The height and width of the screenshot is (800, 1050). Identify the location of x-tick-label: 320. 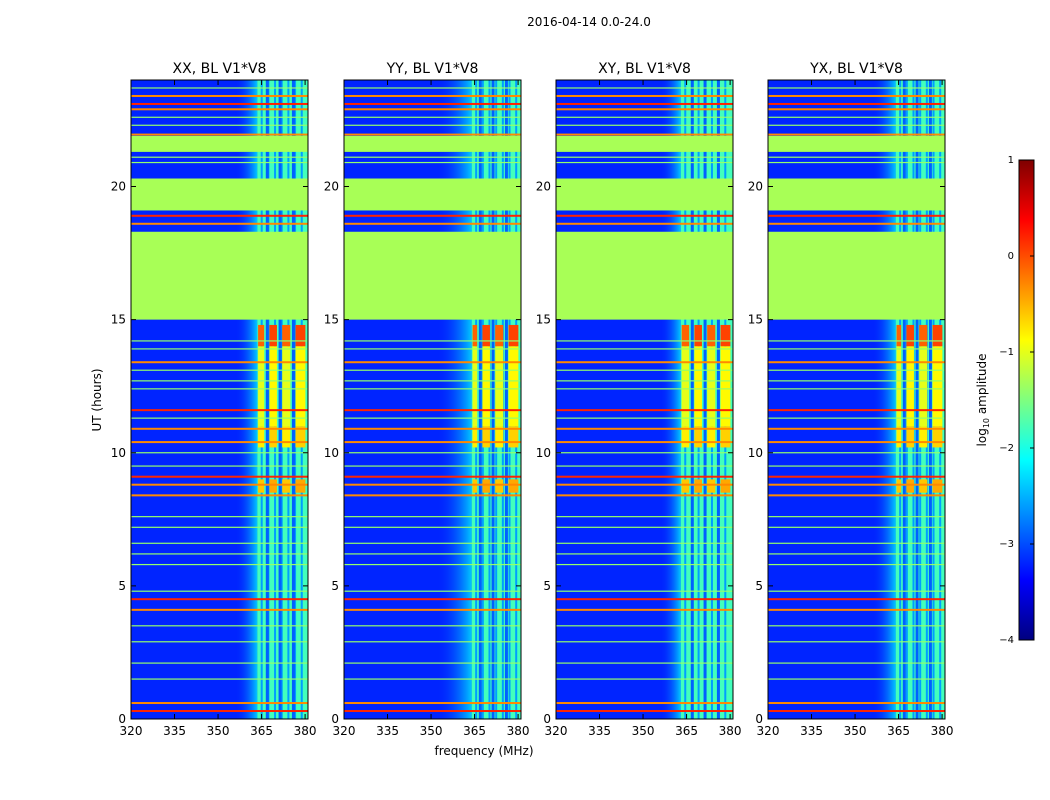
(768, 731).